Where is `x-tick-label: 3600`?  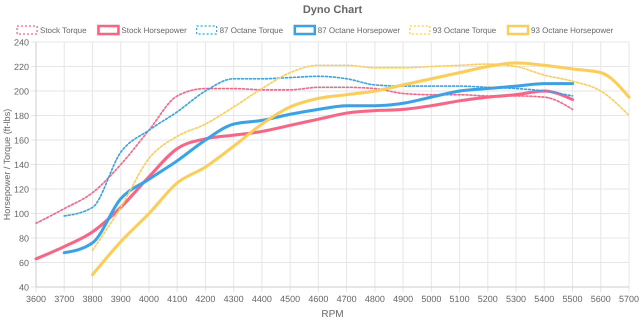 x-tick-label: 3600 is located at coordinates (36, 299).